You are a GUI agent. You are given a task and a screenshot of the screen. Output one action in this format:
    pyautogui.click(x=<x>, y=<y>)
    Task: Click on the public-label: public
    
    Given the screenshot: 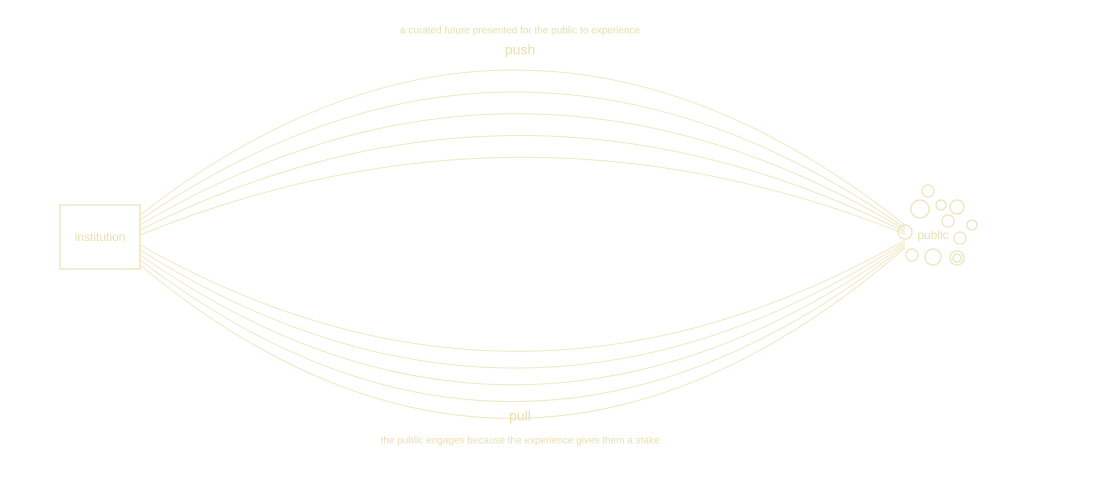 What is the action you would take?
    pyautogui.click(x=932, y=235)
    